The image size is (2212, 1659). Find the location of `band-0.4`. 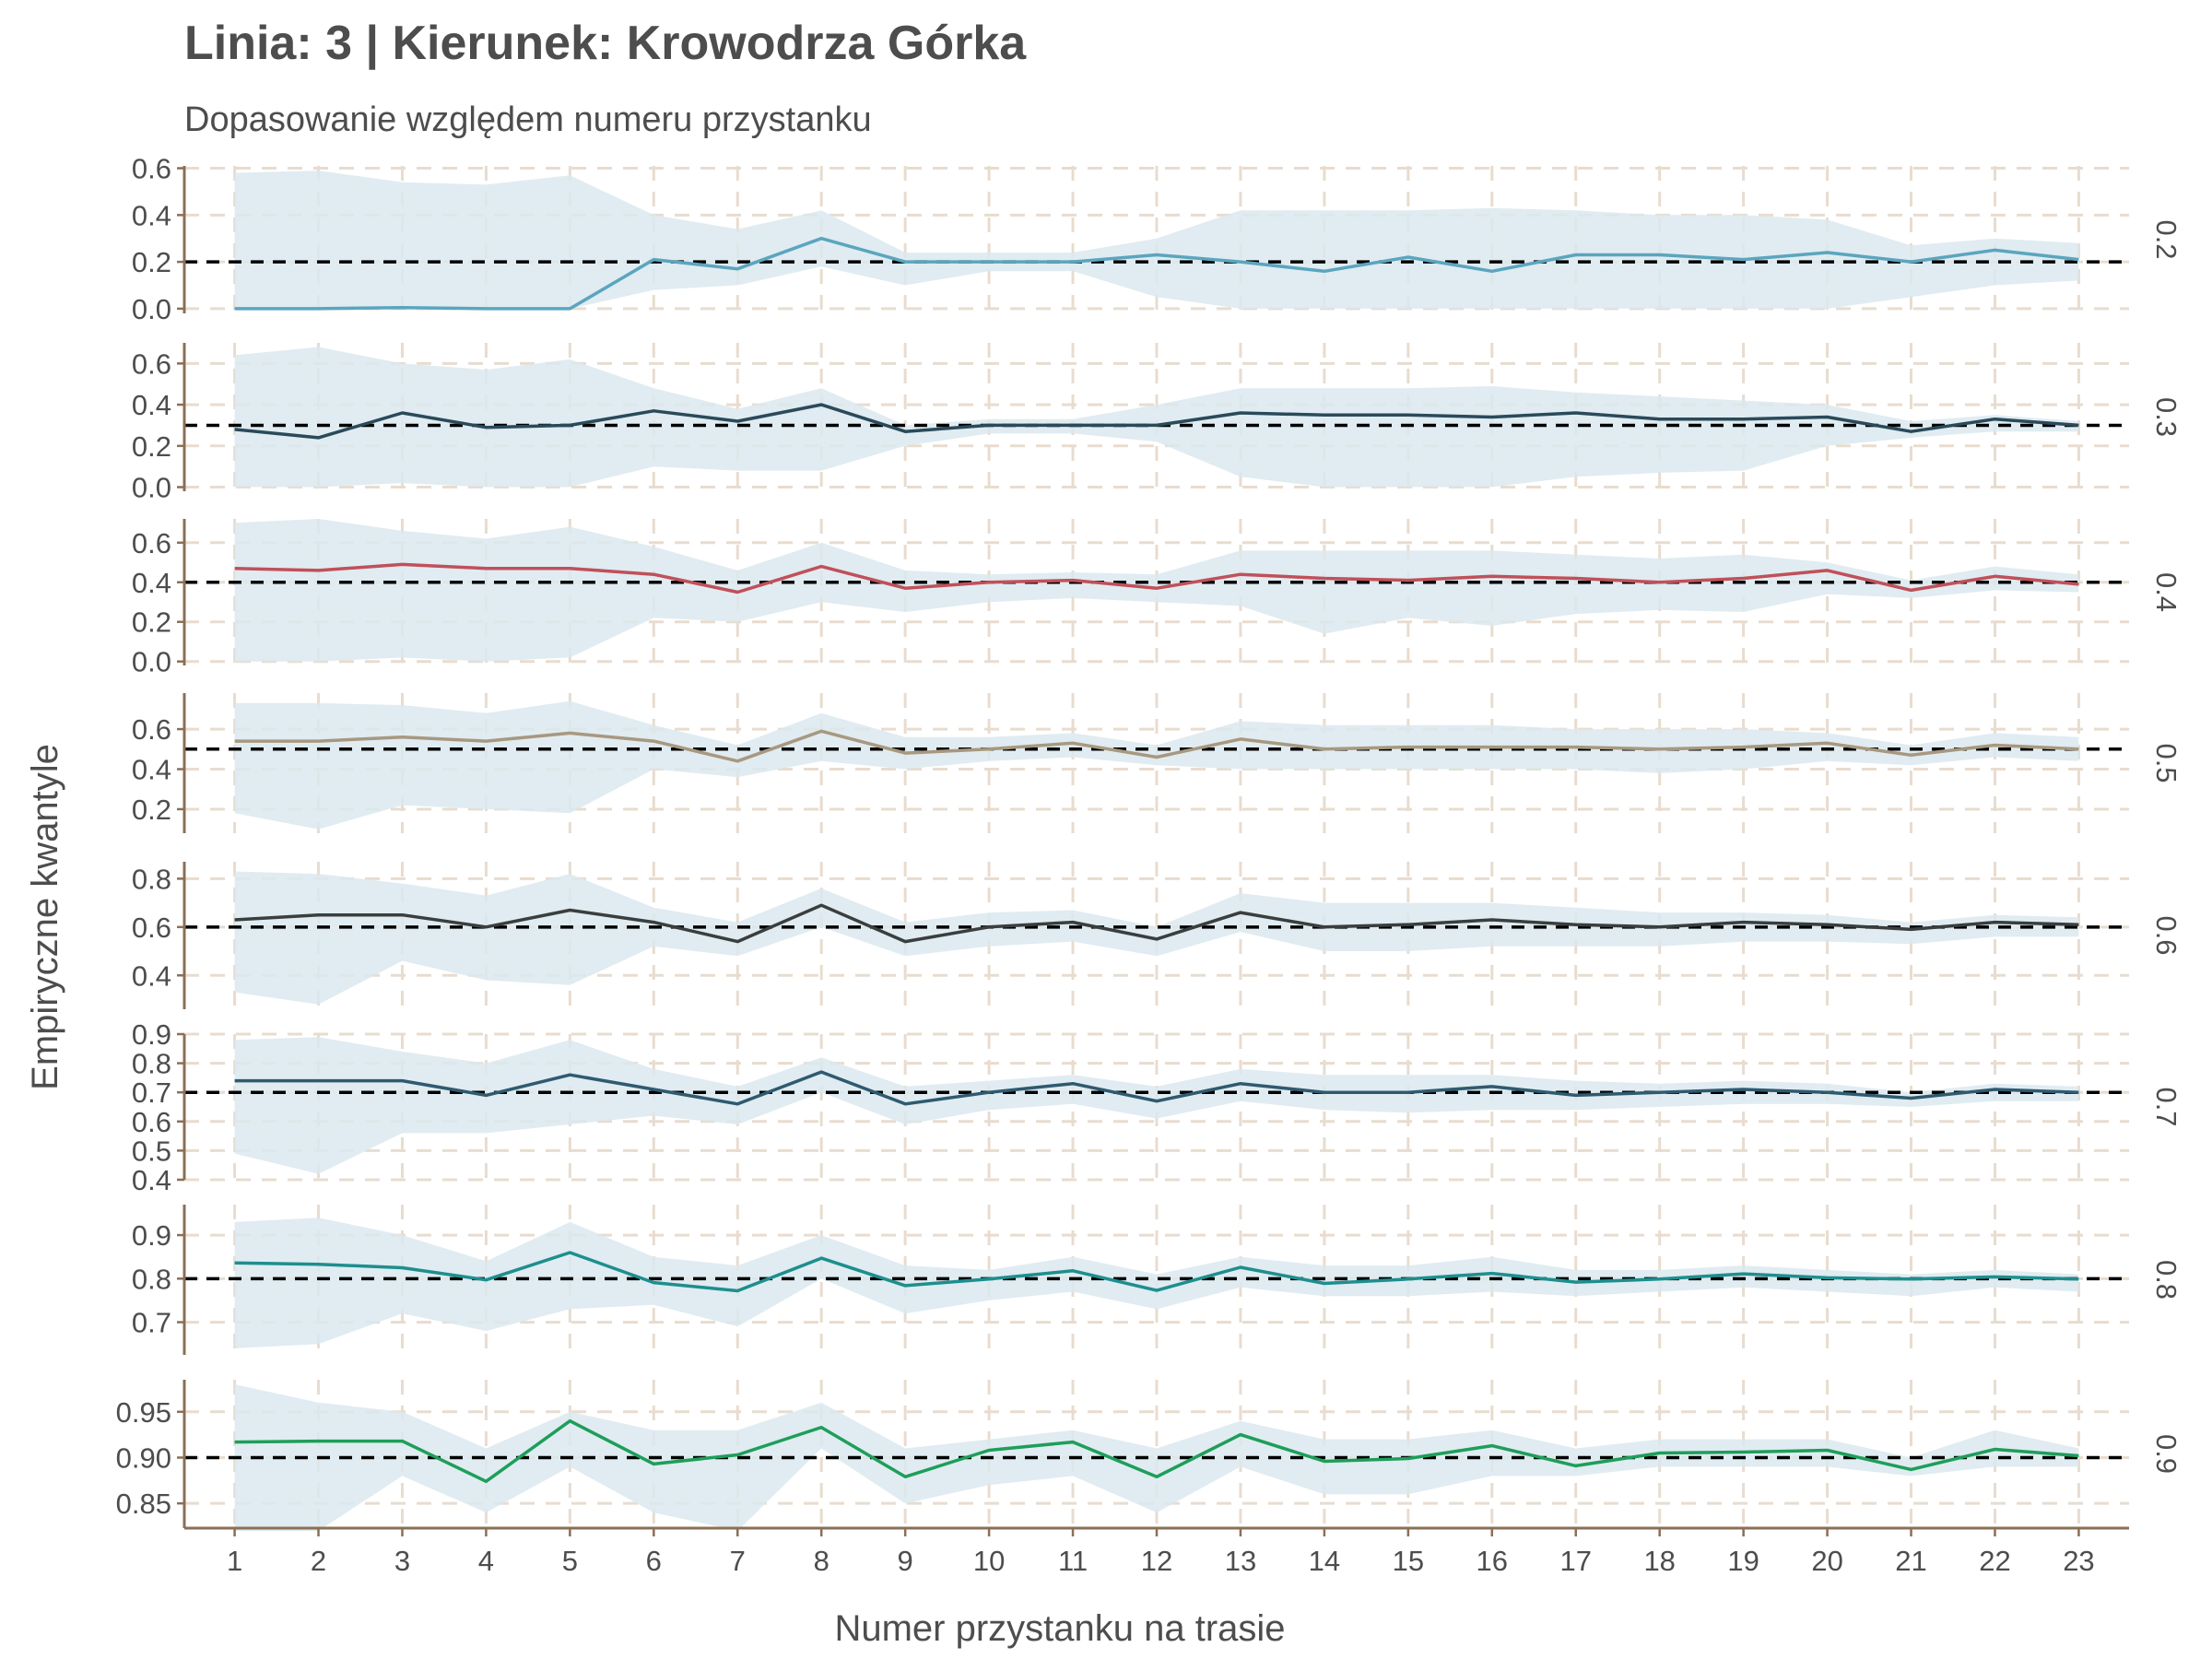

band-0.4 is located at coordinates (1156, 590).